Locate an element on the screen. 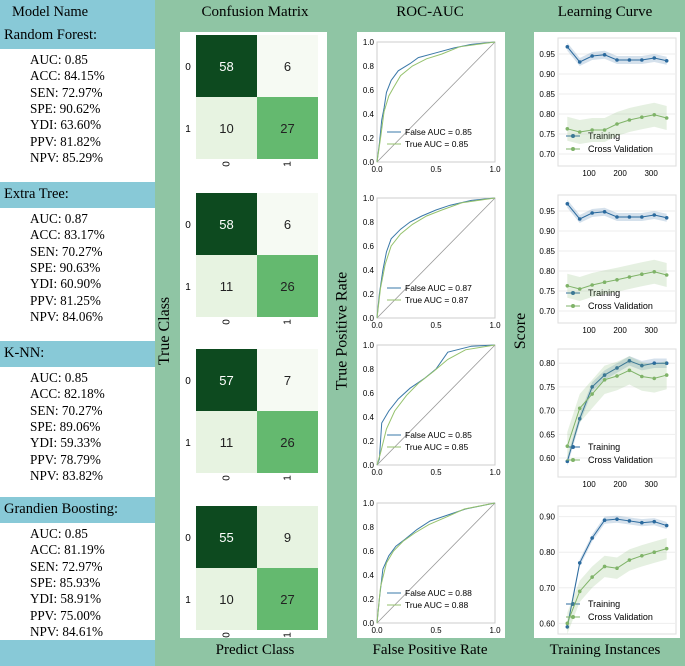 The width and height of the screenshot is (685, 666). side-label-true-class: True Class is located at coordinates (165, 331).